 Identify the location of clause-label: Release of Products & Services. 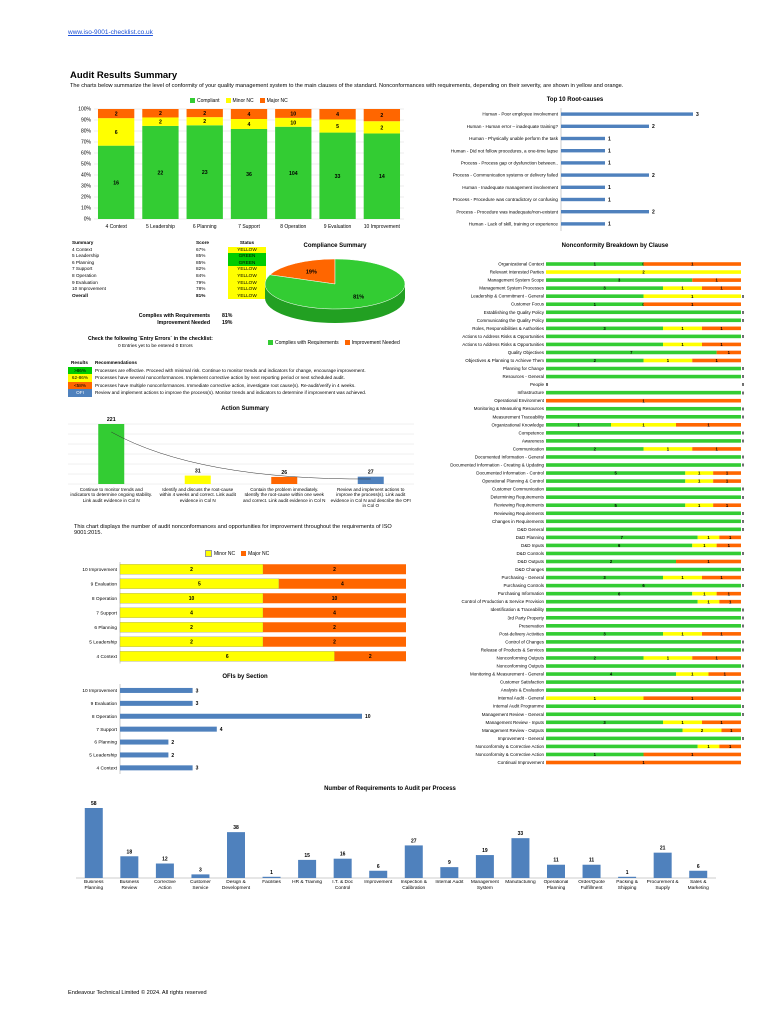
(513, 649).